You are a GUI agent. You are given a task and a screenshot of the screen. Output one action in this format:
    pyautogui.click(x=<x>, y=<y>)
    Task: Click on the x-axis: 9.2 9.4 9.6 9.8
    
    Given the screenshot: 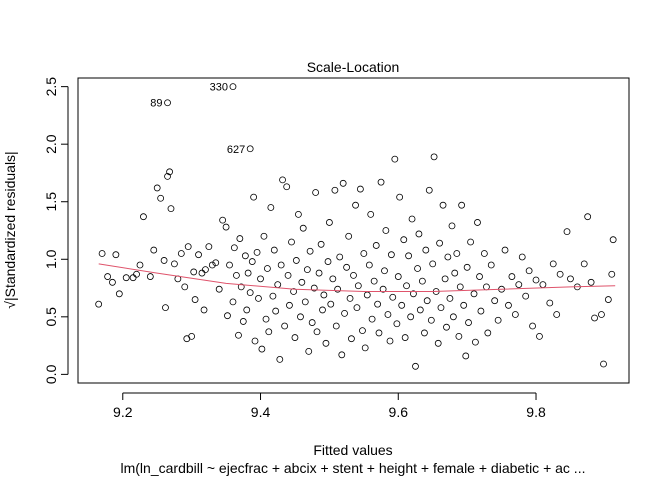 What is the action you would take?
    pyautogui.click(x=329, y=406)
    